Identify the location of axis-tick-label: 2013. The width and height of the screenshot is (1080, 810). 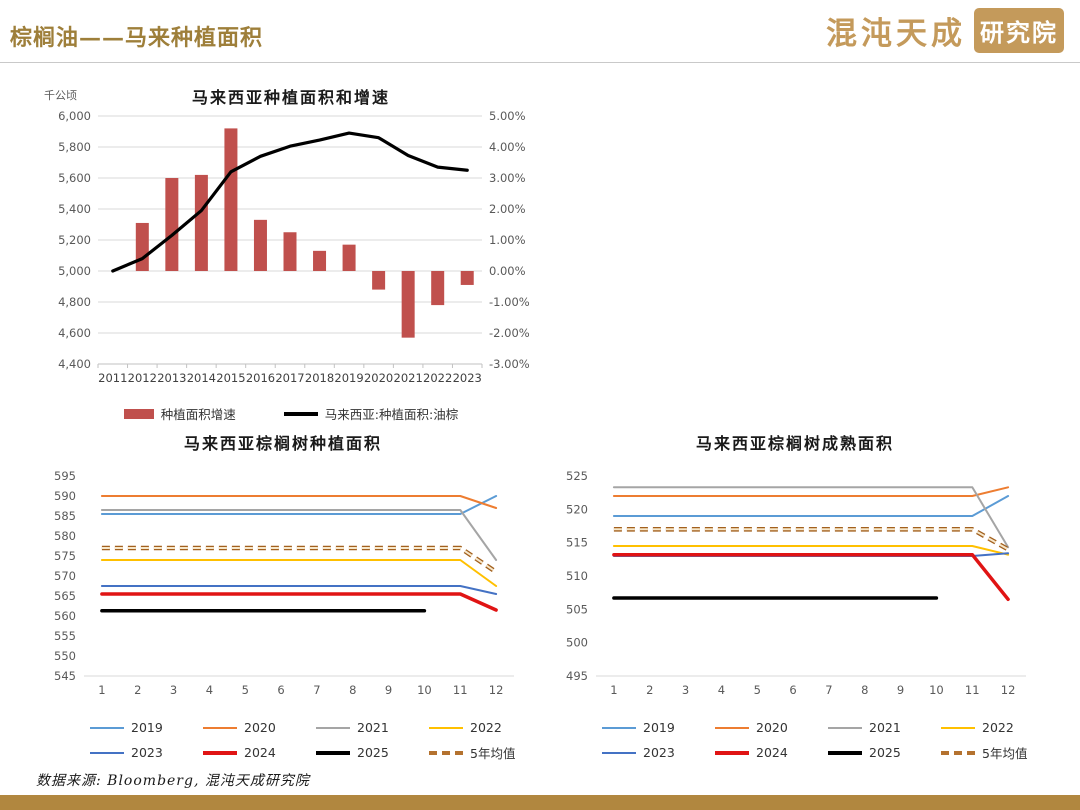
(171, 378).